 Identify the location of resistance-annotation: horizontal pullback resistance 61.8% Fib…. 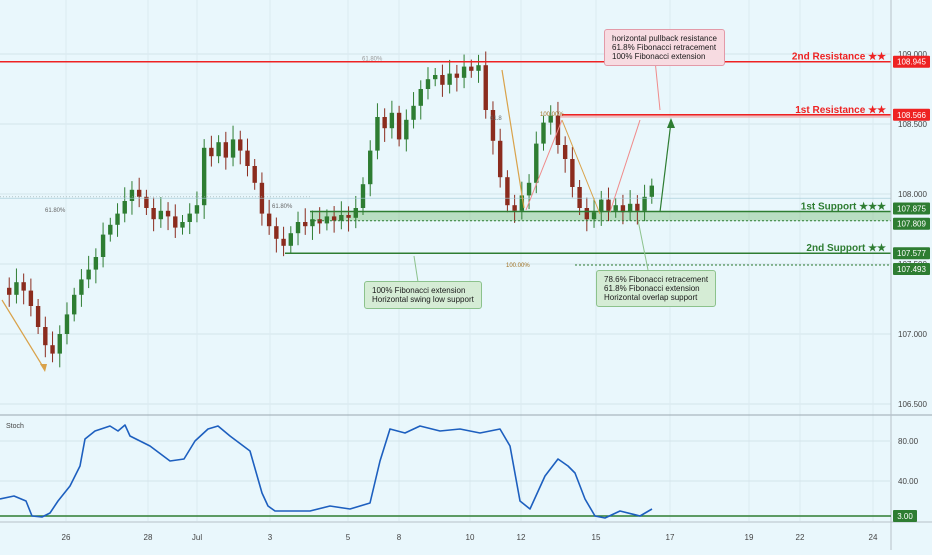
(664, 47).